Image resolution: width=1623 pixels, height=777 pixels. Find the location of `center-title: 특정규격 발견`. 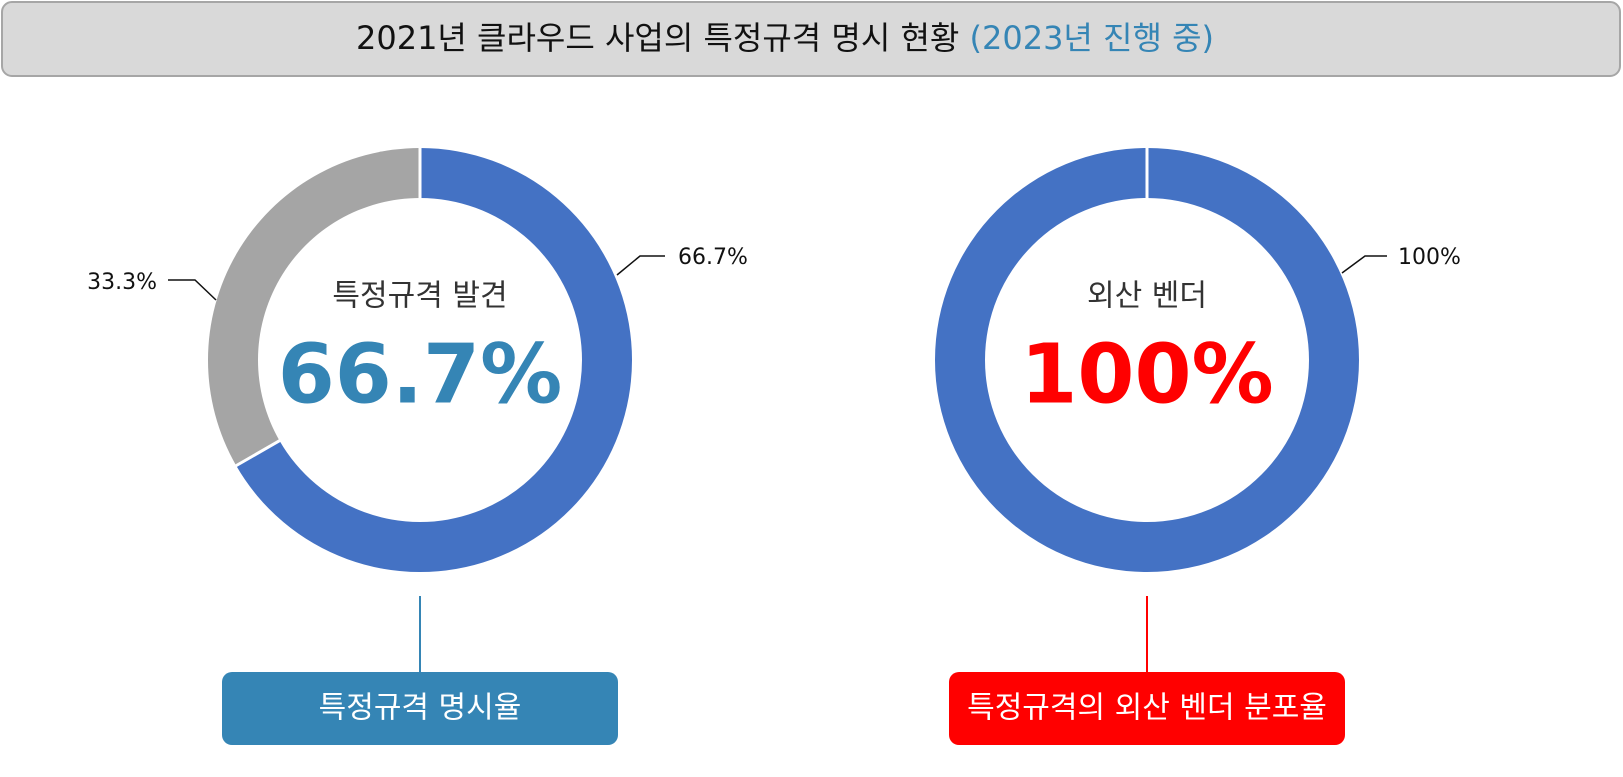

center-title: 특정규격 발견 is located at coordinates (419, 296).